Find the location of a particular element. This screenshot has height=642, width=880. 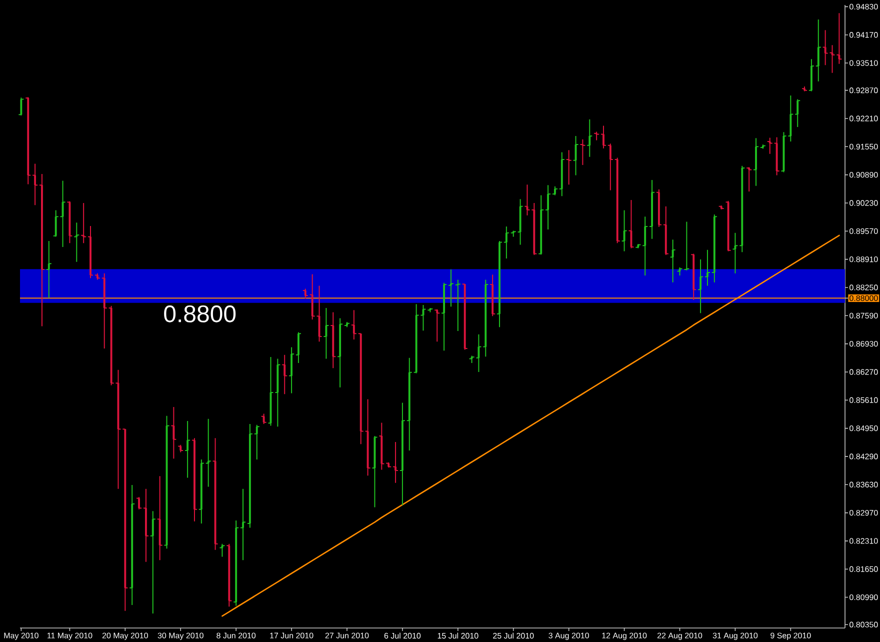

y-tick-label: 0.85610 is located at coordinates (864, 400).